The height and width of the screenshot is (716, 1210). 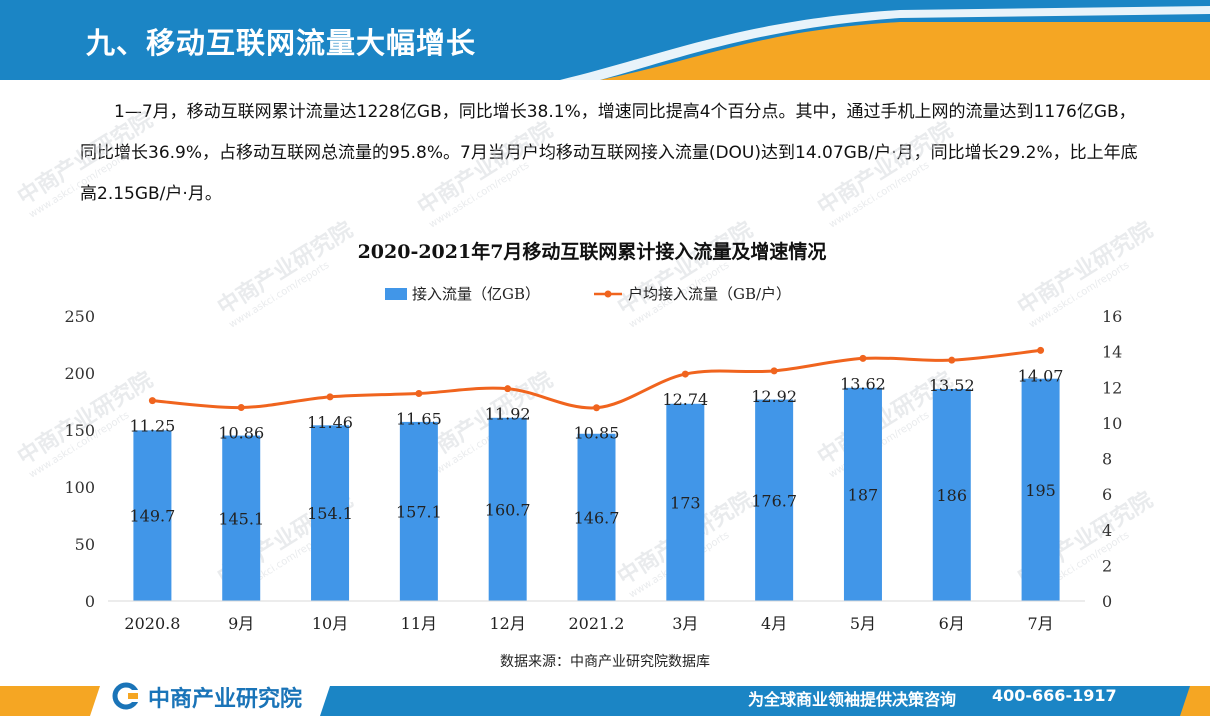 I want to click on legend-line-label: 户均接入流量（GB/户）, so click(x=709, y=294).